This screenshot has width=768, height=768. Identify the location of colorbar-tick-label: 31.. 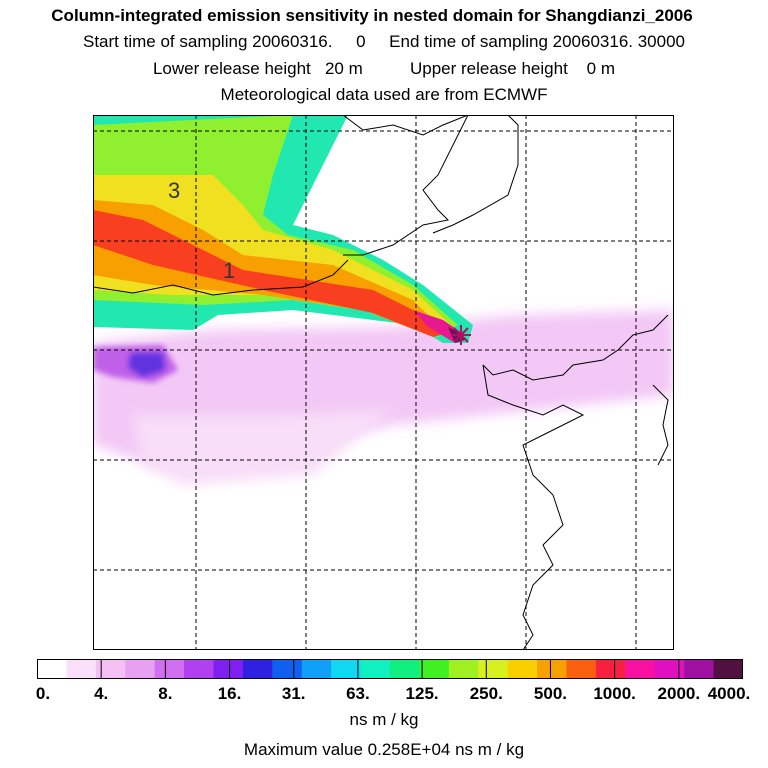
(293, 693).